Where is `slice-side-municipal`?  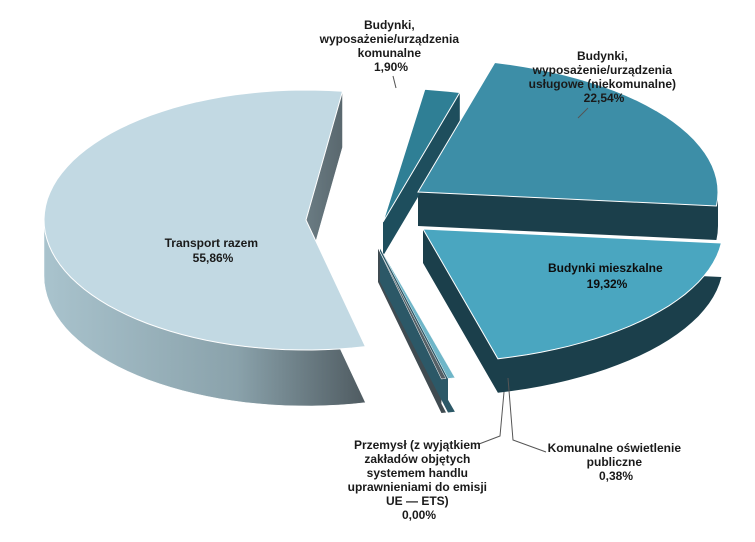 slice-side-municipal is located at coordinates (421, 172).